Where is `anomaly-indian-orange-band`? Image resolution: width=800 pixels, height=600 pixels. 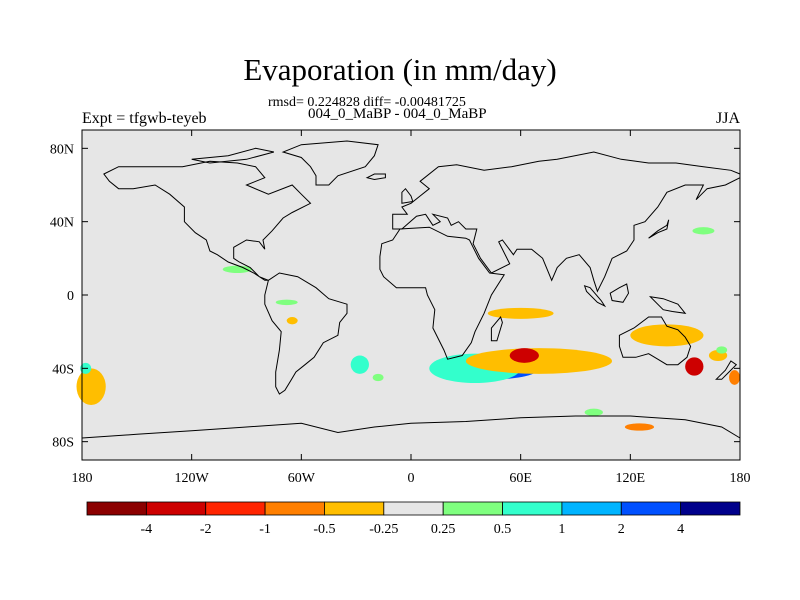
anomaly-indian-orange-band is located at coordinates (520, 313).